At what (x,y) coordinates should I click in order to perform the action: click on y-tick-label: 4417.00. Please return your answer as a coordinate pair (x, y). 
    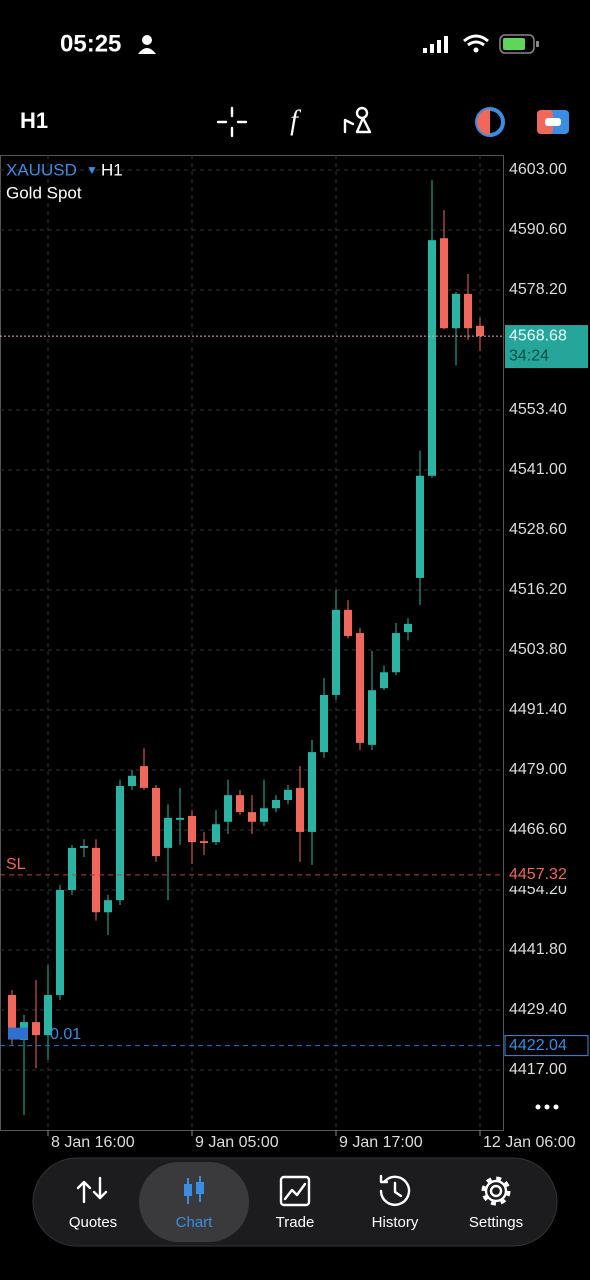
    Looking at the image, I should click on (538, 1069).